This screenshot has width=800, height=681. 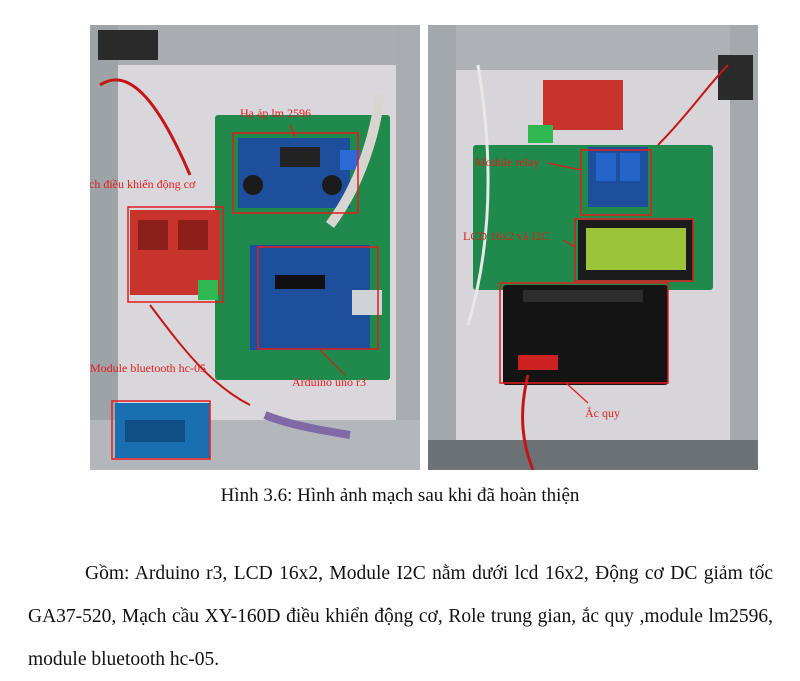 What do you see at coordinates (507, 162) in the screenshot?
I see `label-relay: Module relay` at bounding box center [507, 162].